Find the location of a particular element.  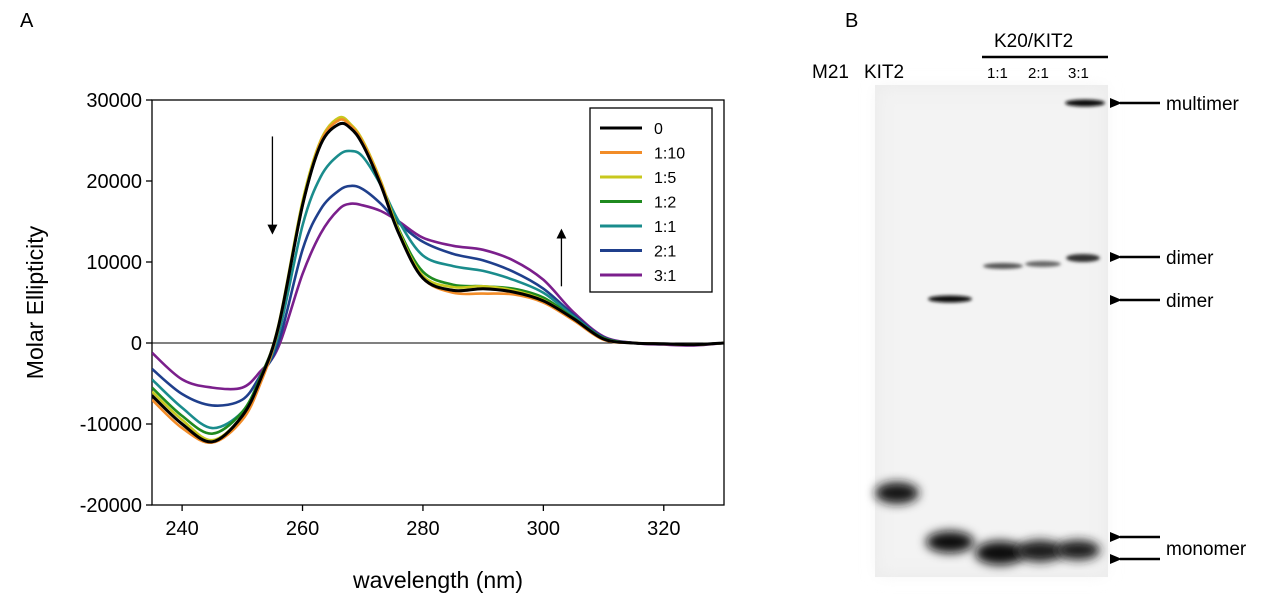

band-2-1-dimer is located at coordinates (1043, 264).